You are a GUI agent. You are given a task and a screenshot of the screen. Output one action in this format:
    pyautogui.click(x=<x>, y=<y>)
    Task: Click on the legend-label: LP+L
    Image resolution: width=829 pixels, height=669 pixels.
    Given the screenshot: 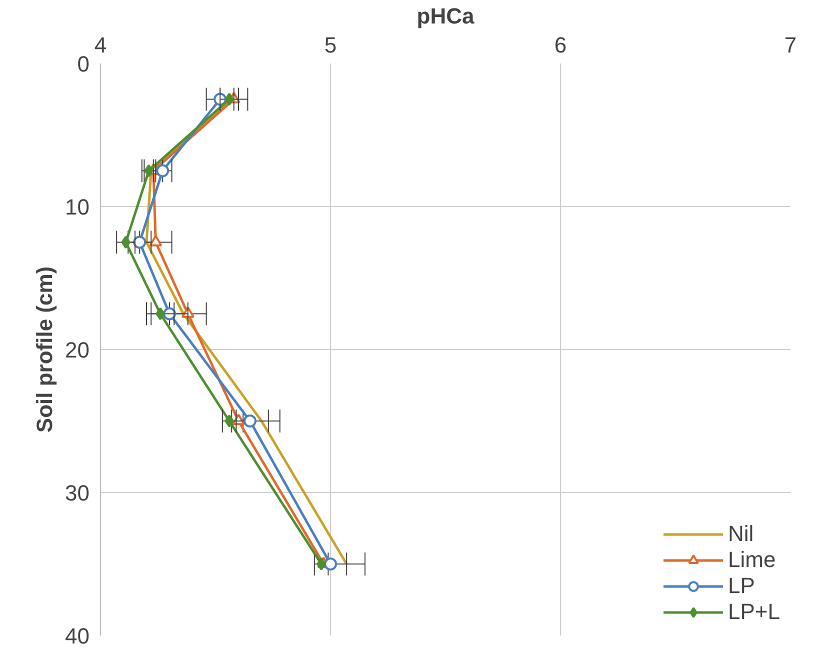 What is the action you would take?
    pyautogui.click(x=754, y=612)
    